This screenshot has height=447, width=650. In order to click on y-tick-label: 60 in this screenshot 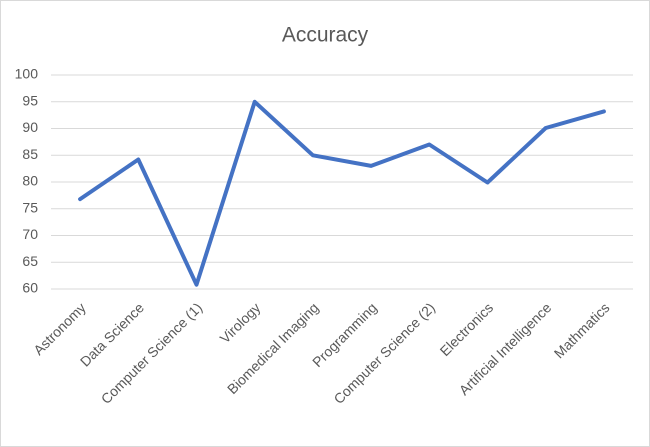, I will do `click(30, 288)`.